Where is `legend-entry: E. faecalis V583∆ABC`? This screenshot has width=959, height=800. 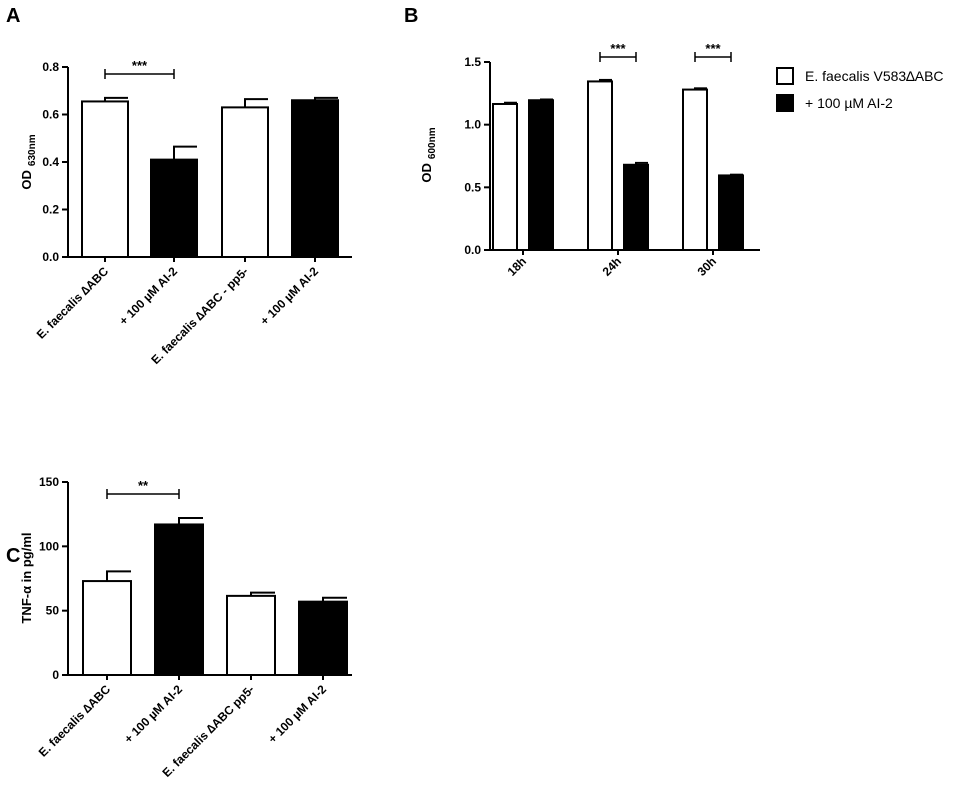 legend-entry: E. faecalis V583∆ABC is located at coordinates (874, 76).